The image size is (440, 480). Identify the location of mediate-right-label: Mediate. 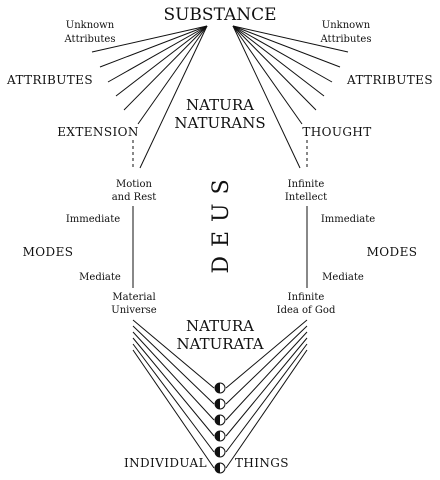
(343, 277).